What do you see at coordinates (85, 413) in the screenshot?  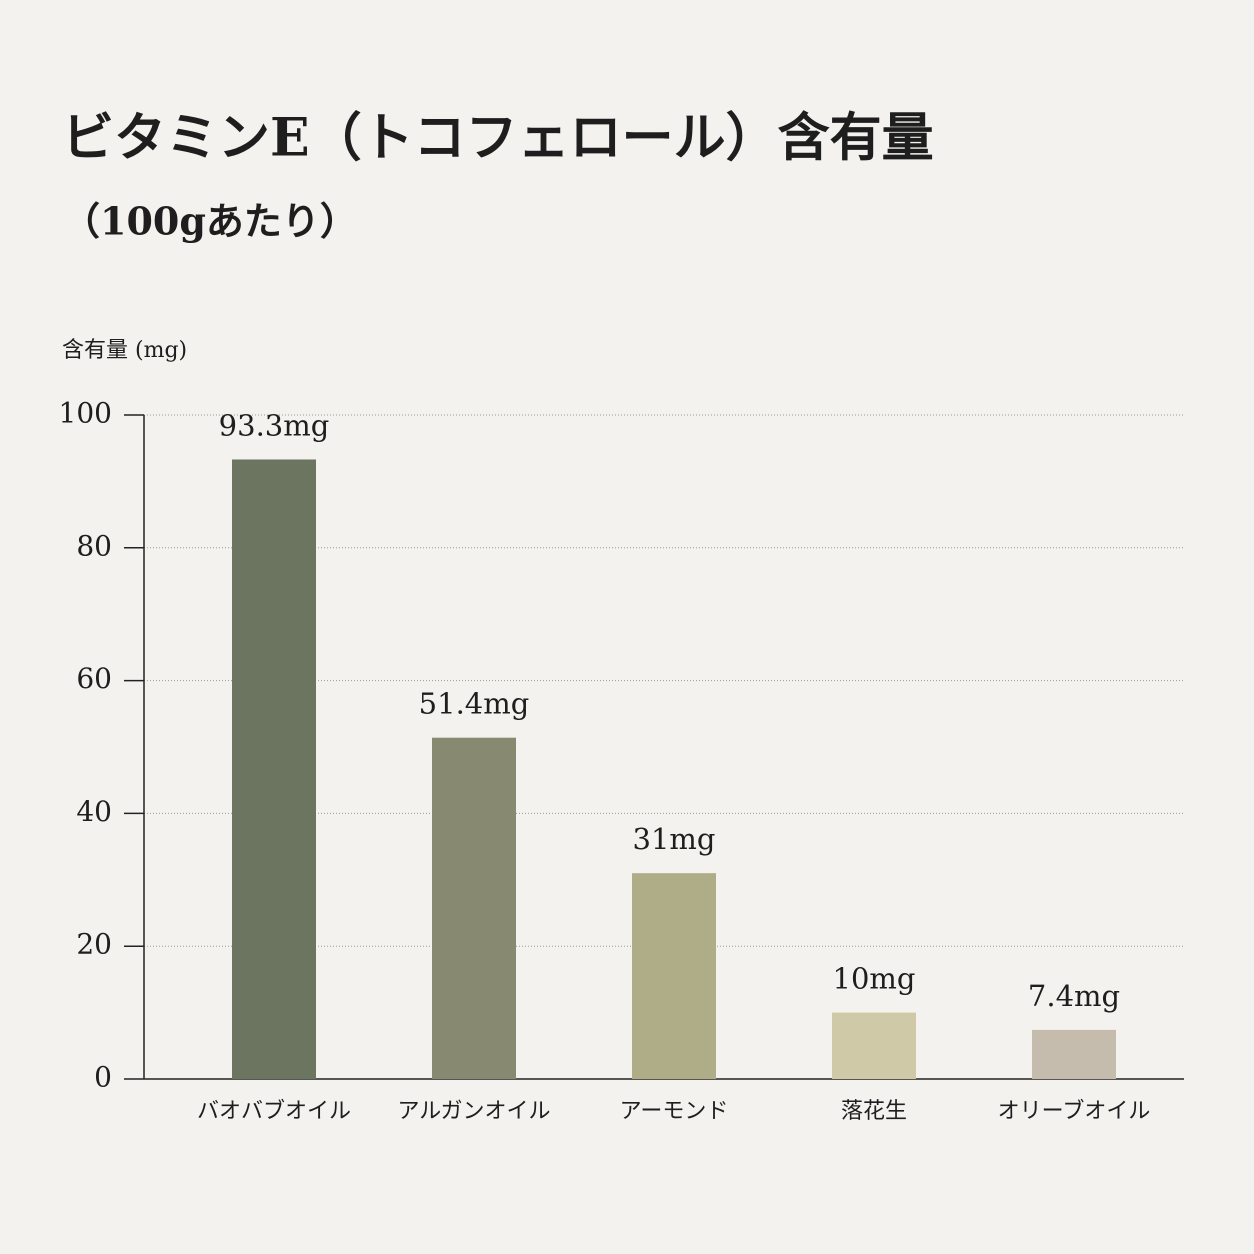 I see `y-tick-label: 100` at bounding box center [85, 413].